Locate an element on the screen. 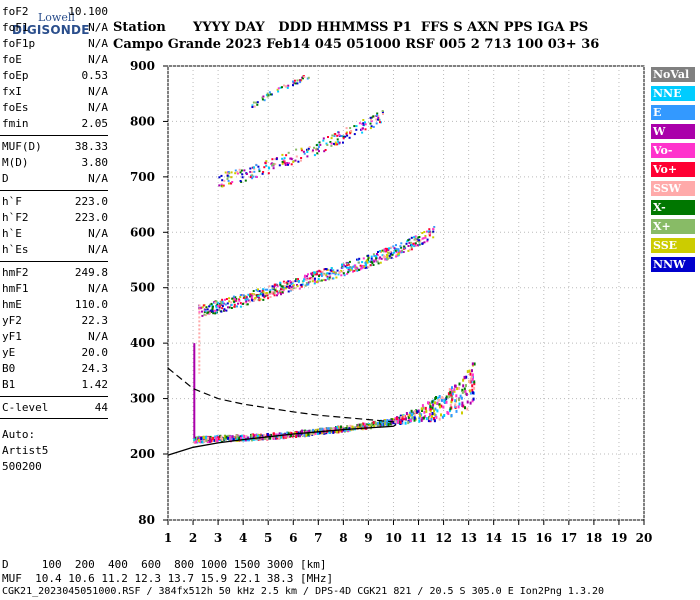  param-value: N/A is located at coordinates (98, 91).